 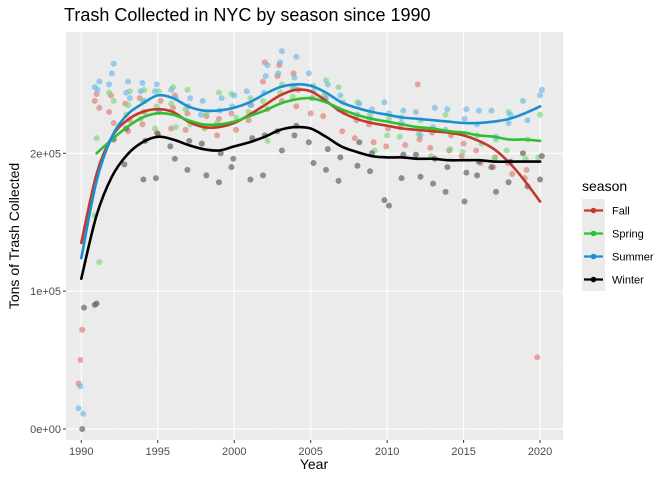 I want to click on y-axis-title: Tons of Trash Collected, so click(x=14, y=236).